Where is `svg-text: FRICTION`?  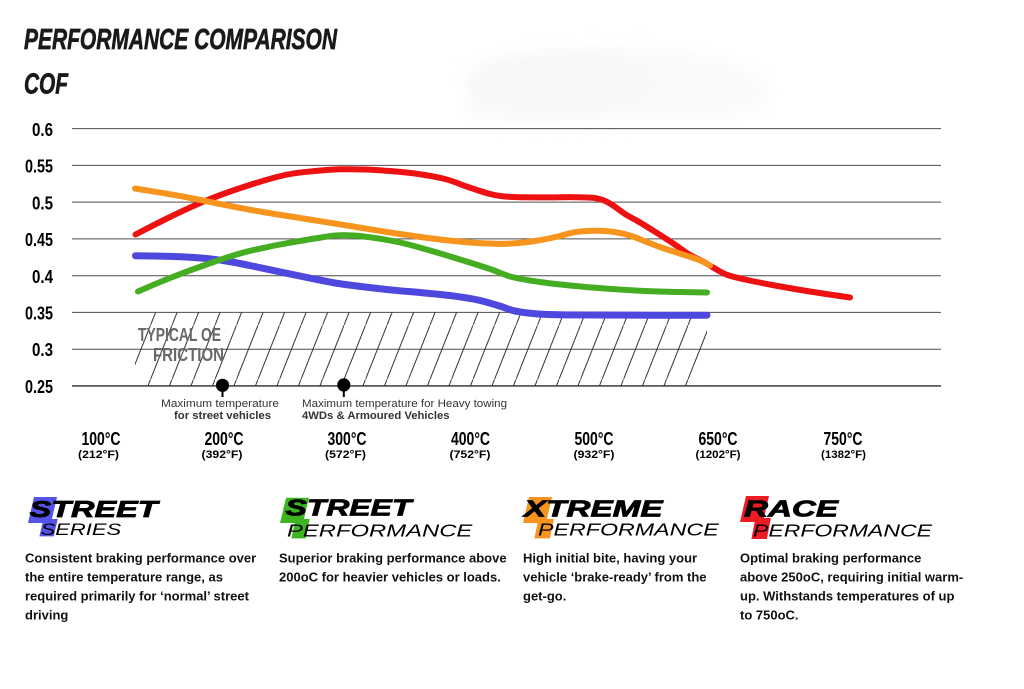
svg-text: FRICTION is located at coordinates (188, 355).